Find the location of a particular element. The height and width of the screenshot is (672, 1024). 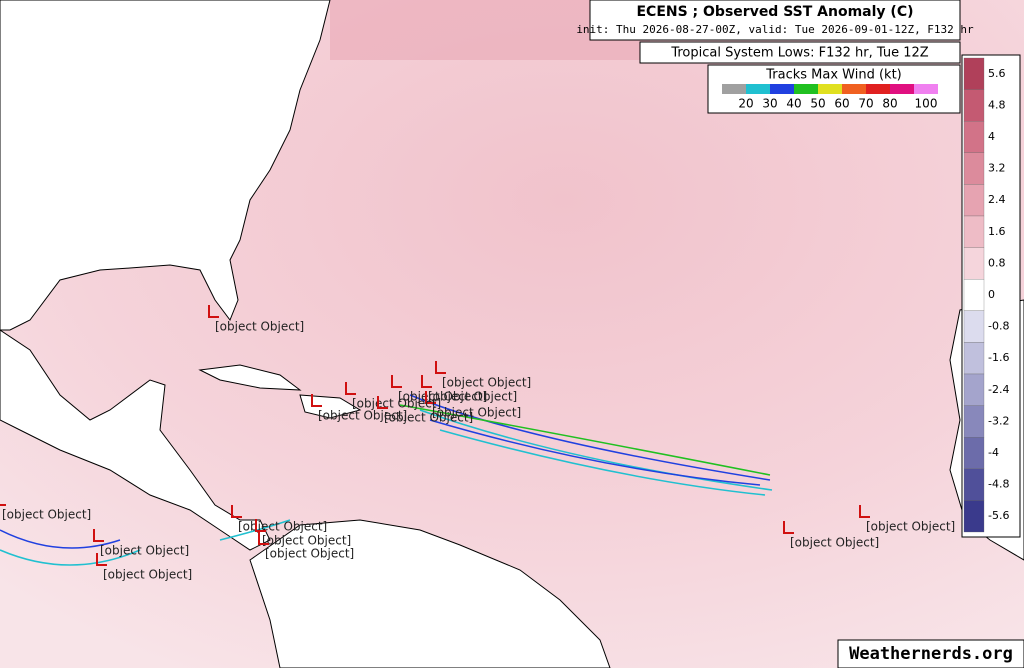

legend-title: Tracks Max Wind (kt) is located at coordinates (833, 75).